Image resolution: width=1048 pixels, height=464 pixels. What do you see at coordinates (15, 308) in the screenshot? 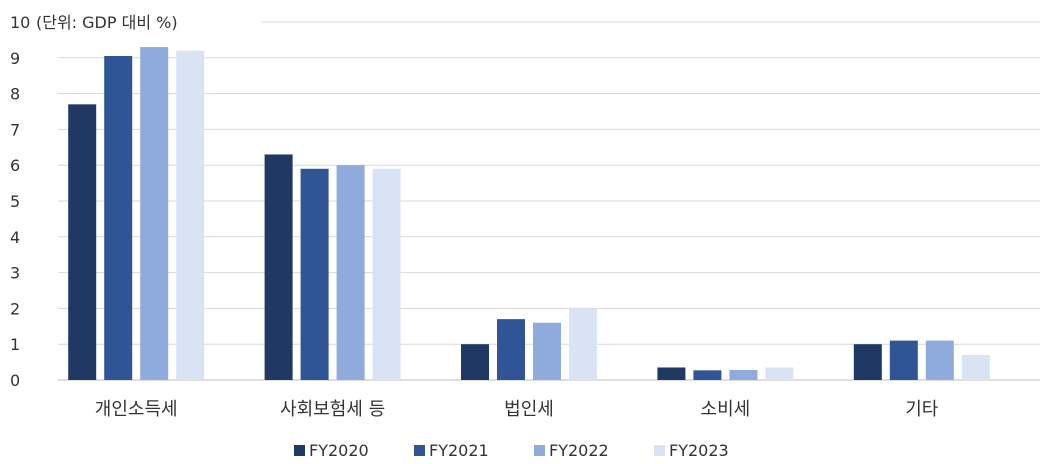
I see `y-tick-label: 2` at bounding box center [15, 308].